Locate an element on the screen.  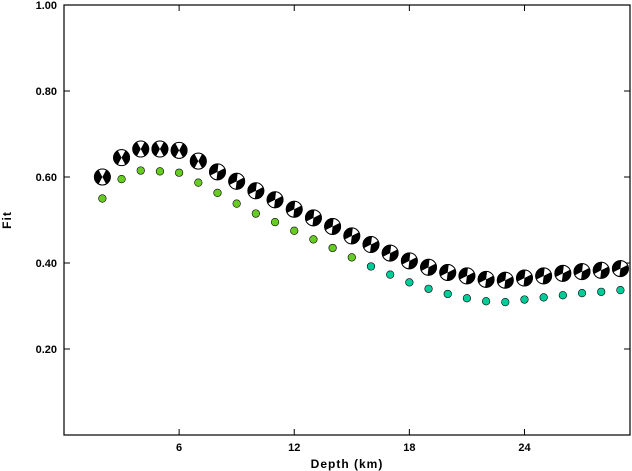
x-tick-label: 24 is located at coordinates (524, 448).